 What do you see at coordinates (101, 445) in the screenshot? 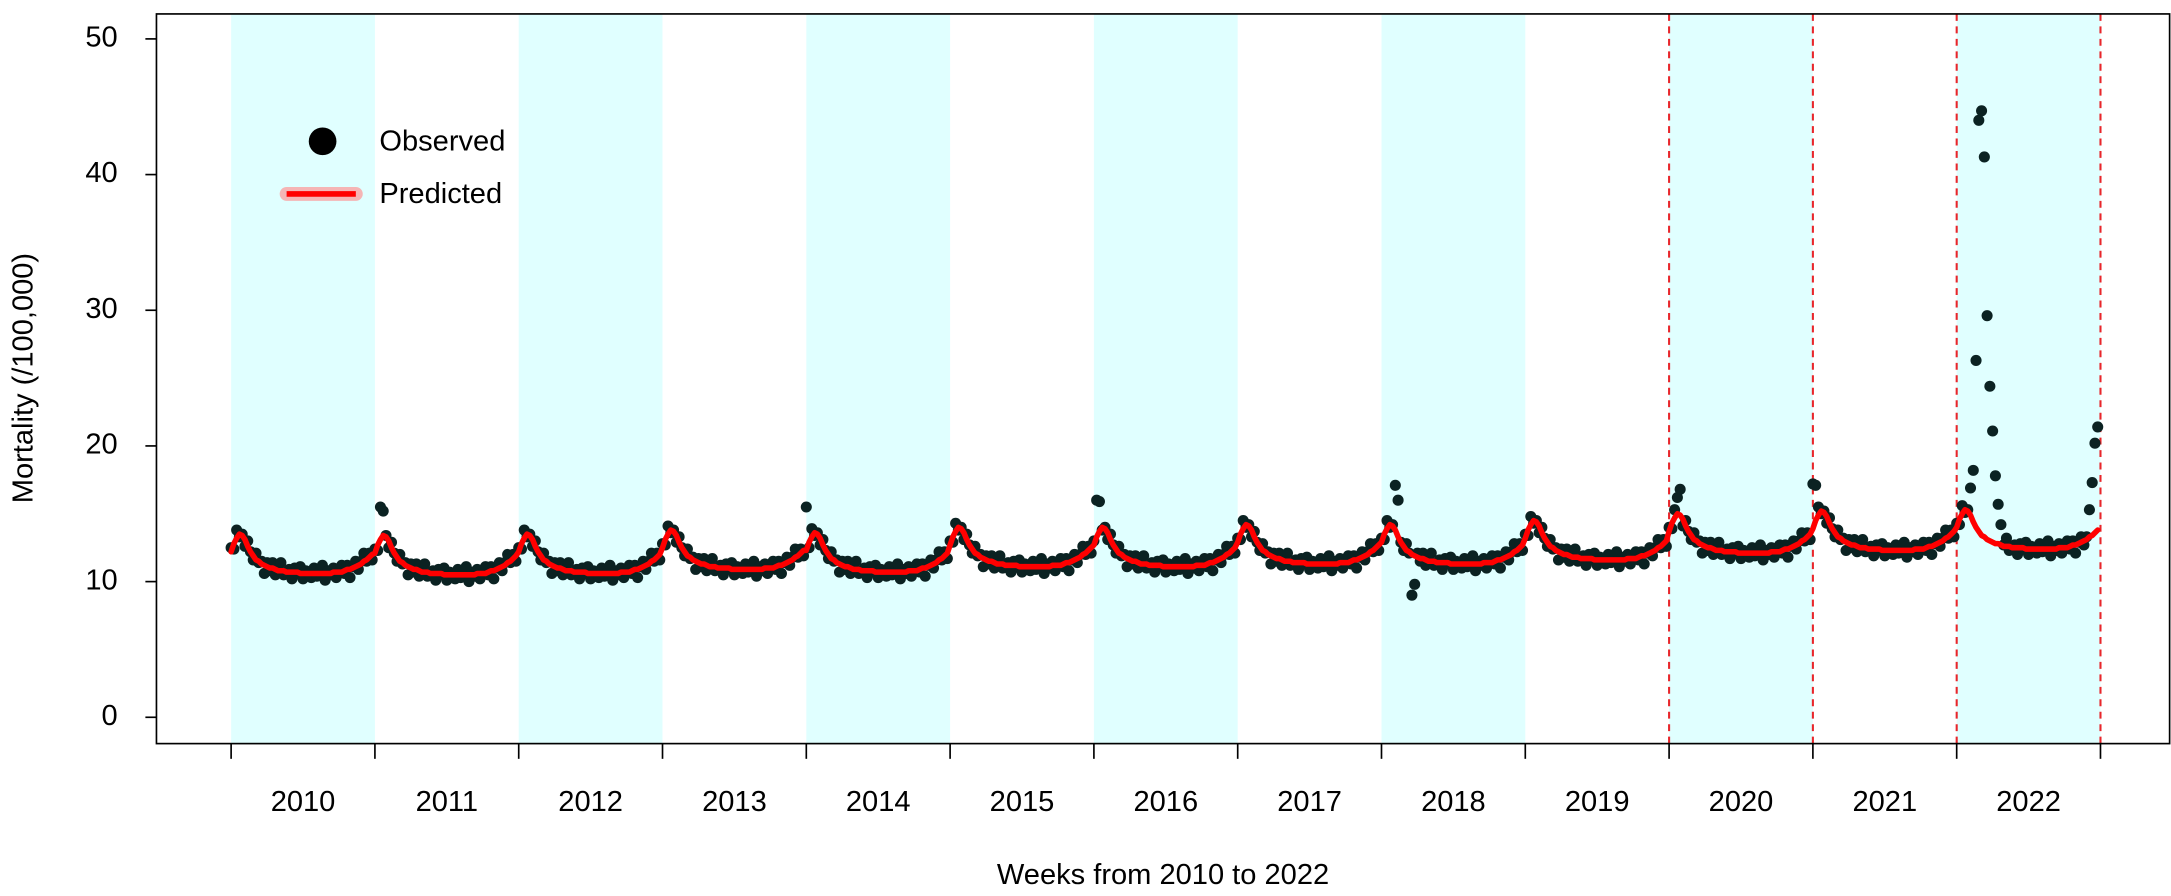
I see `y-tick-label: 20` at bounding box center [101, 445].